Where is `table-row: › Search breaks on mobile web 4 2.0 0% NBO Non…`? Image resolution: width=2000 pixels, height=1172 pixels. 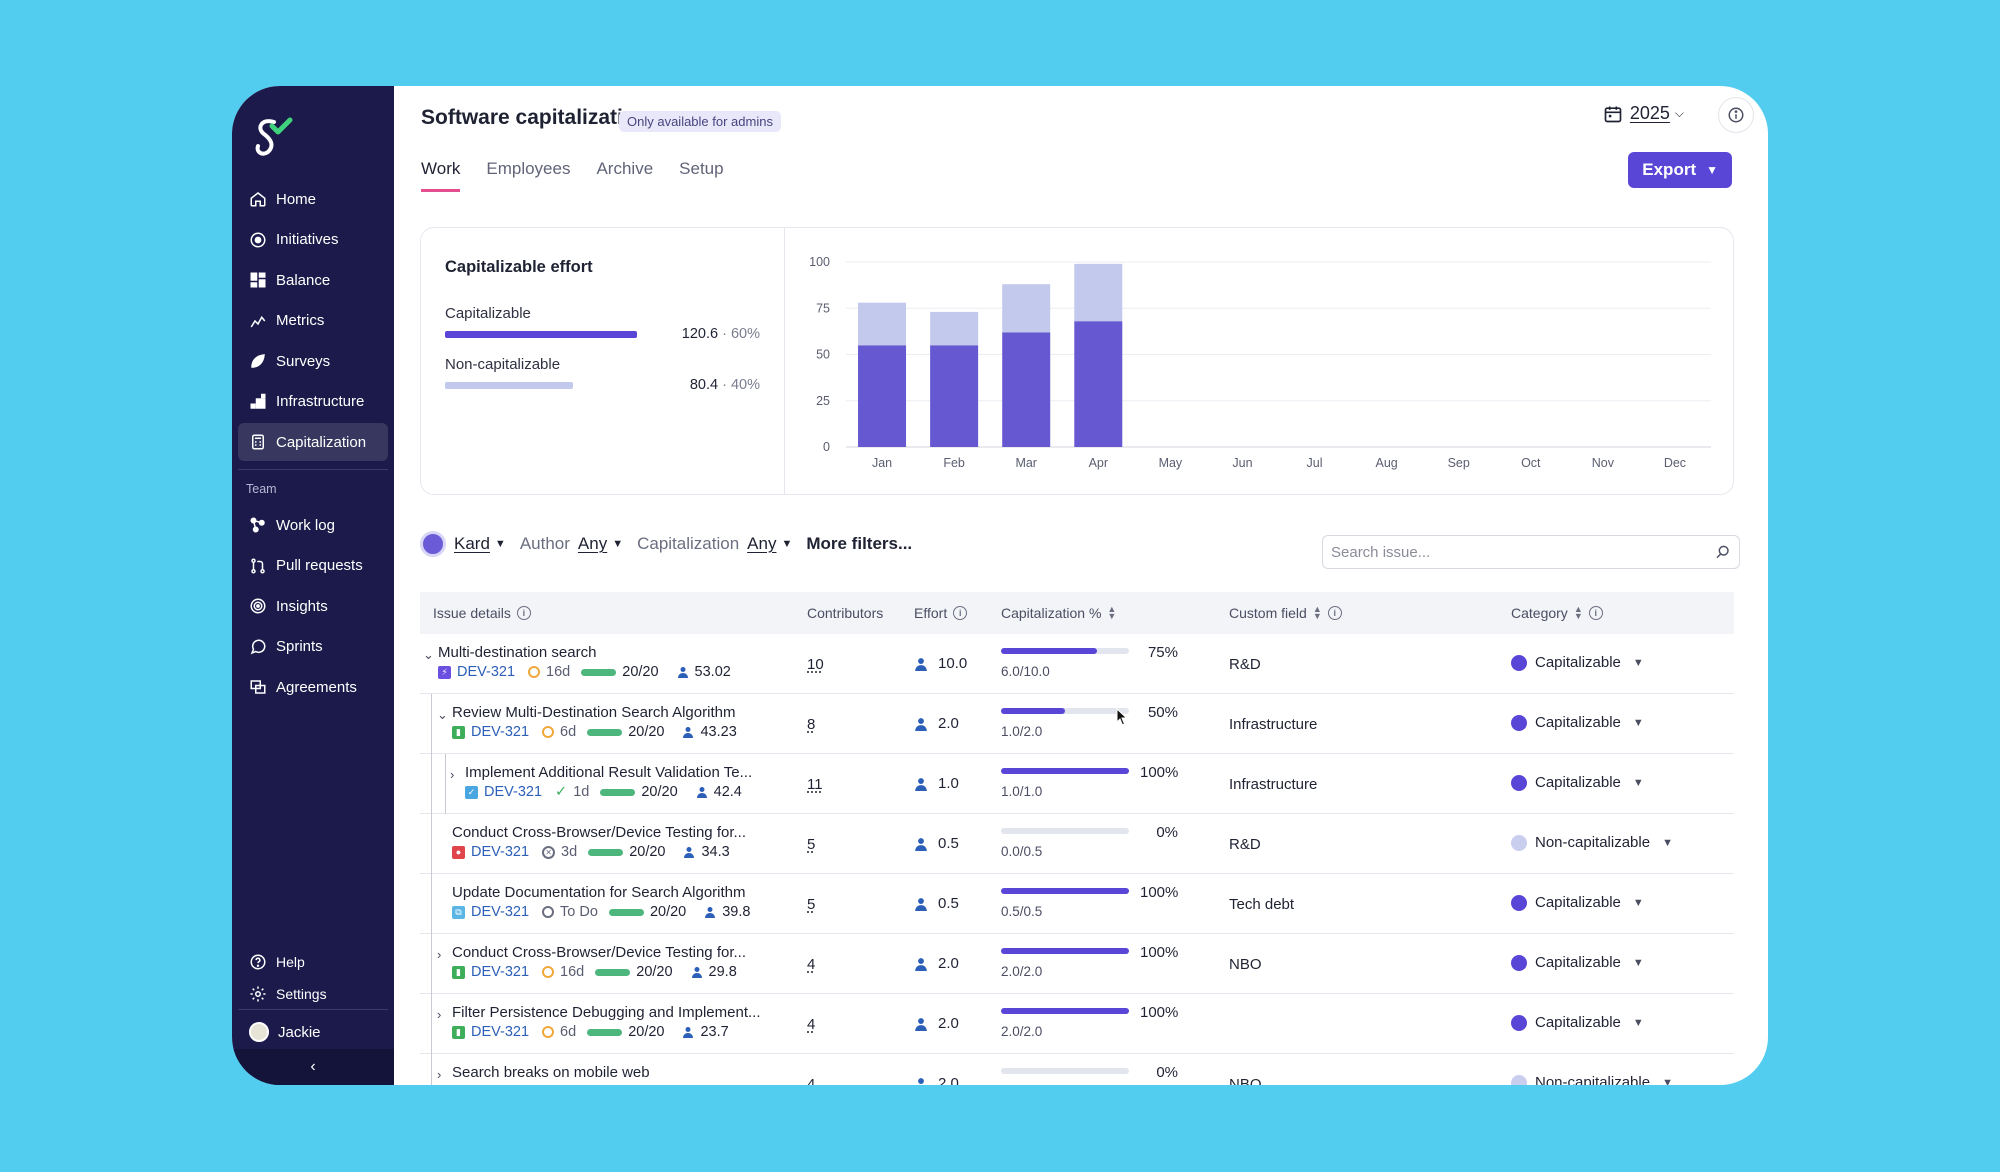 table-row: › Search breaks on mobile web 4 2.0 0% NBO Non… is located at coordinates (1077, 1069).